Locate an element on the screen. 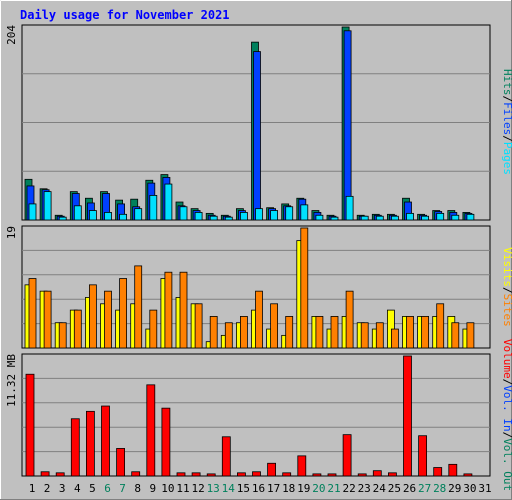  x-tick-day-2: 2 is located at coordinates (47, 488).